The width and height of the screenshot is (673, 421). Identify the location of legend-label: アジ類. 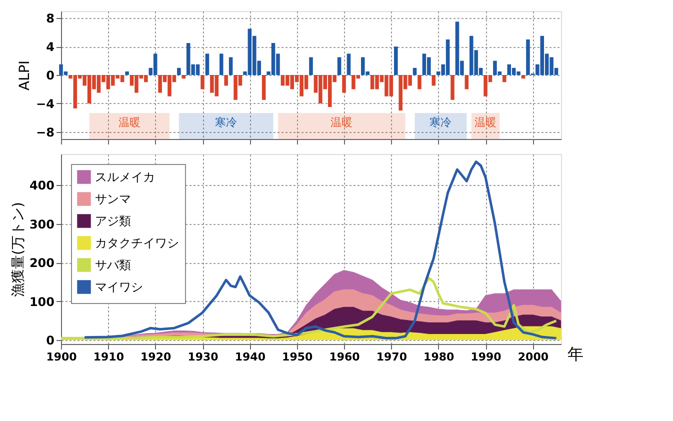
(113, 221).